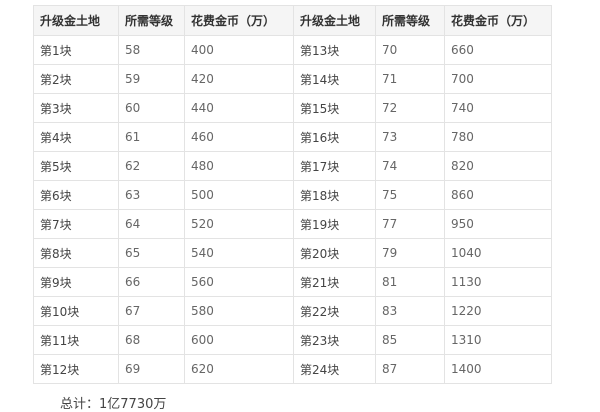 This screenshot has height=412, width=600. Describe the element at coordinates (76, 195) in the screenshot. I see `table-cell: 第6块` at that location.